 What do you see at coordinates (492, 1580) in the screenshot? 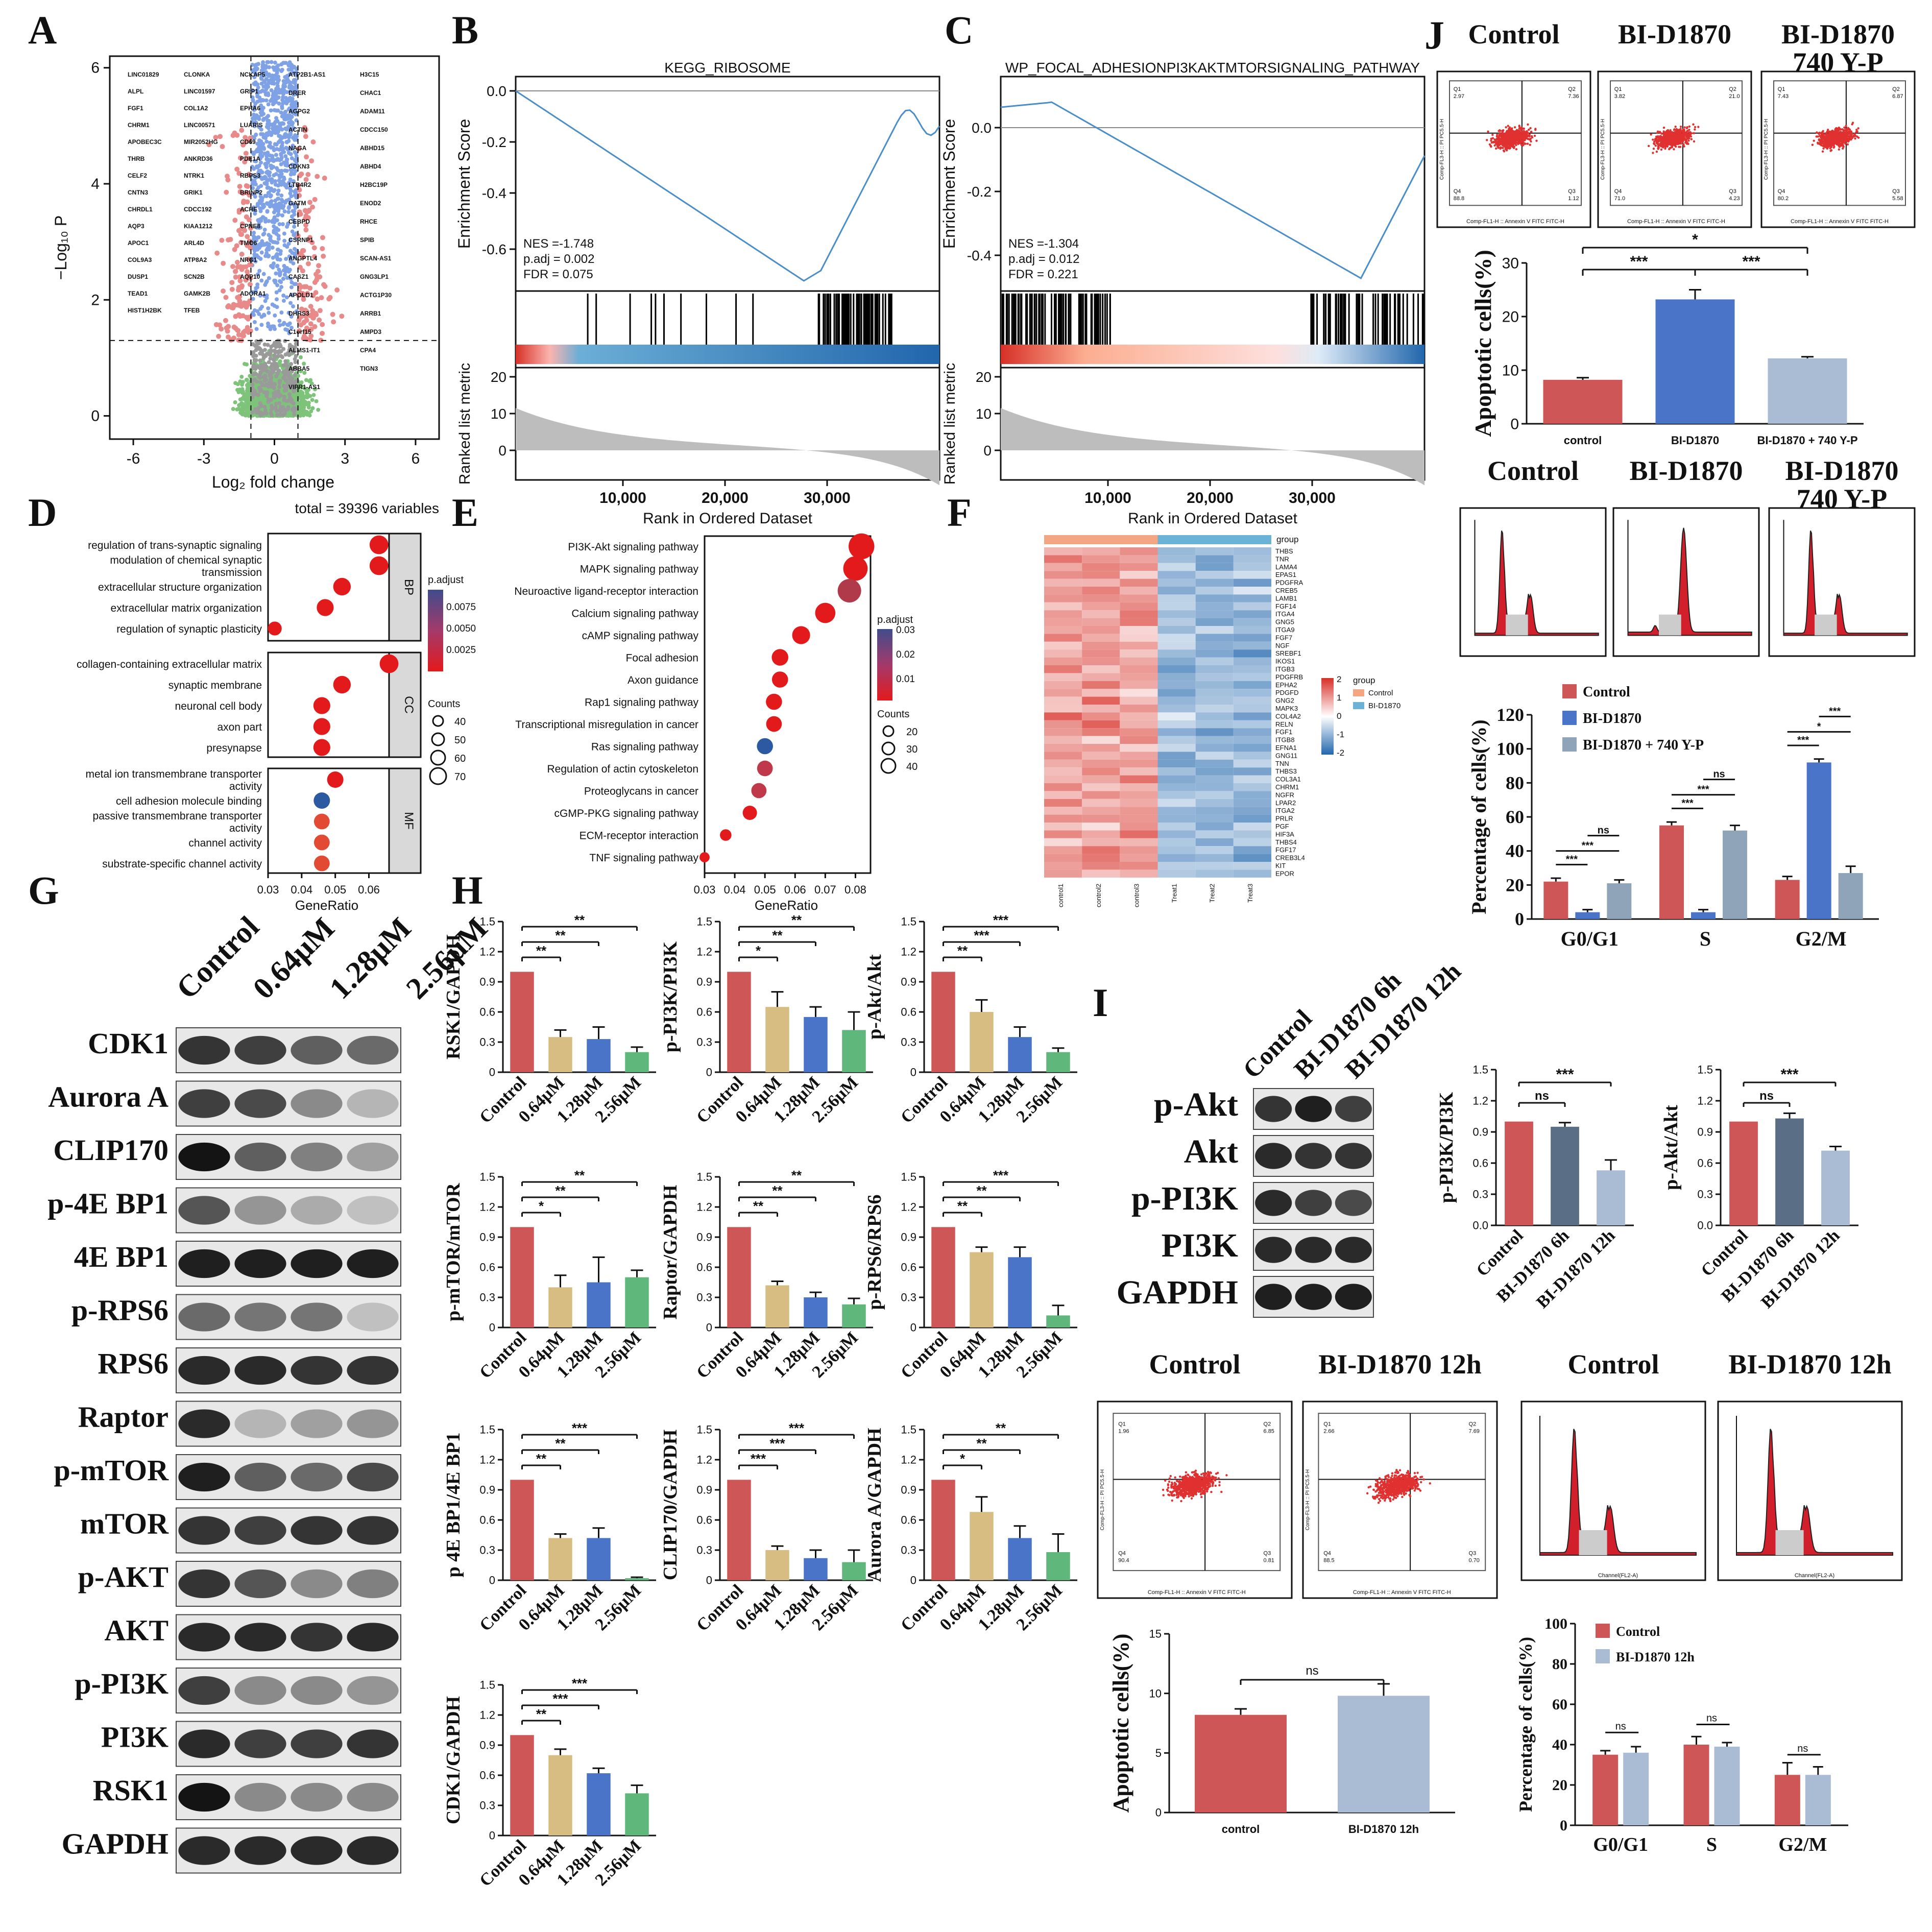
I see `y-tick-label: 0` at bounding box center [492, 1580].